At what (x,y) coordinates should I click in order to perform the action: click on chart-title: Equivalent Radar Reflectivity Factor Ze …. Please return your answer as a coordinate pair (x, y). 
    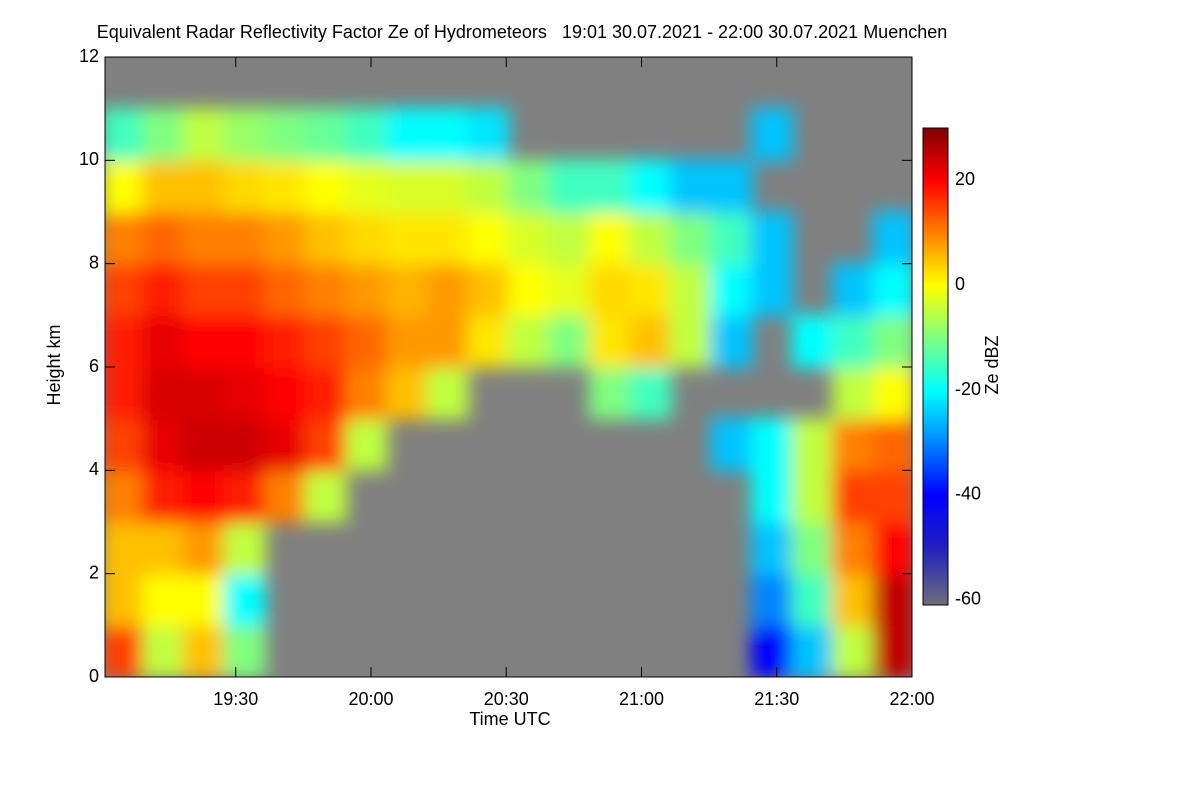
    Looking at the image, I should click on (522, 32).